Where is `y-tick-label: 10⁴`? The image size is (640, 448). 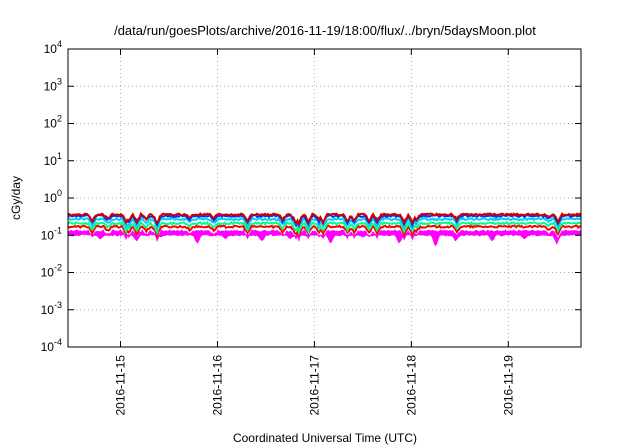 y-tick-label: 10⁴ is located at coordinates (53, 47).